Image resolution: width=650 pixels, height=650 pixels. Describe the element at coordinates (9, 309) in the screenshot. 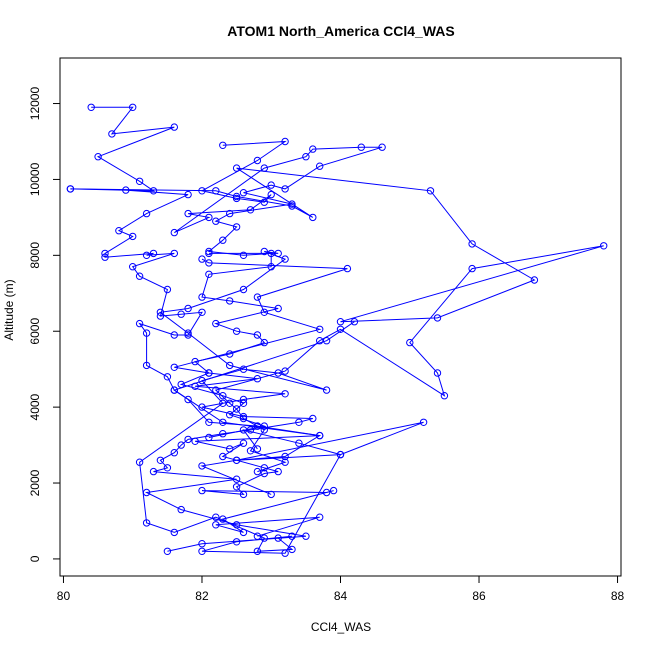

I see `y-axis-label: Altitude (m)` at that location.